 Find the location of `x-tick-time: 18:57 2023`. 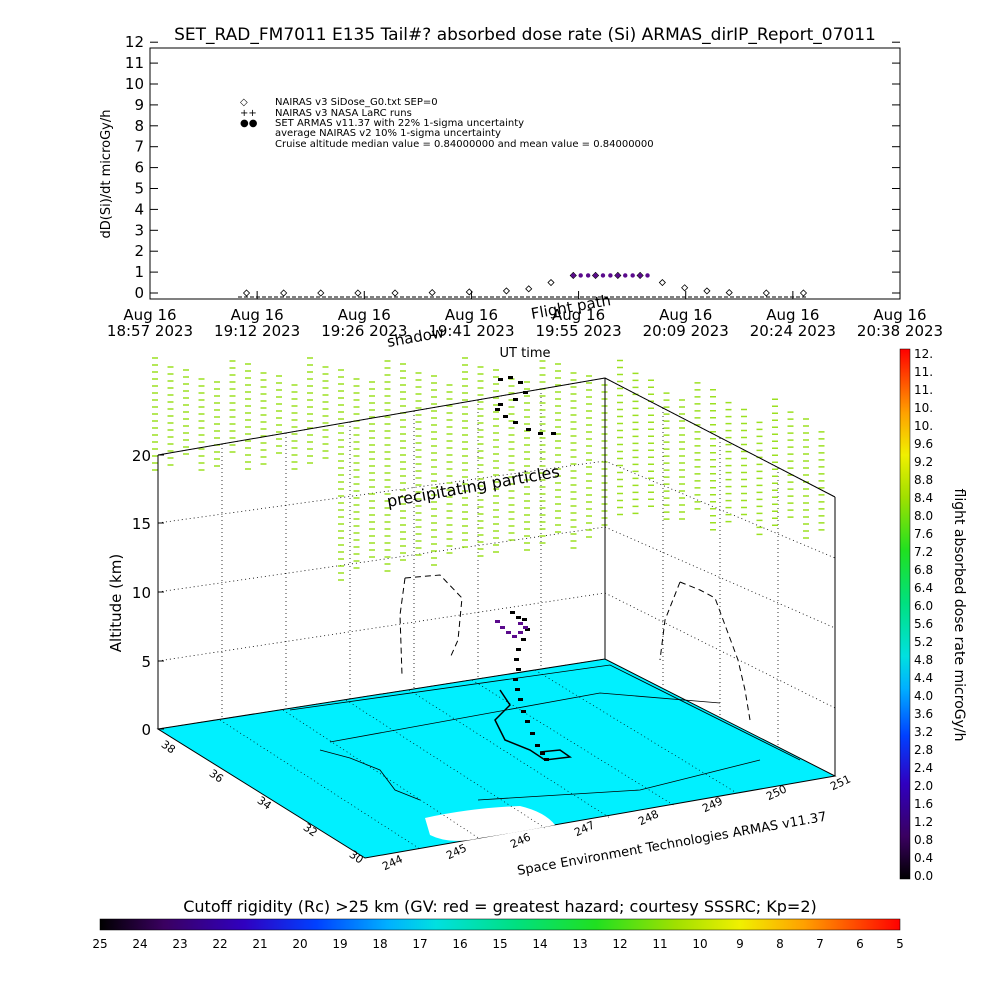

x-tick-time: 18:57 2023 is located at coordinates (150, 331).